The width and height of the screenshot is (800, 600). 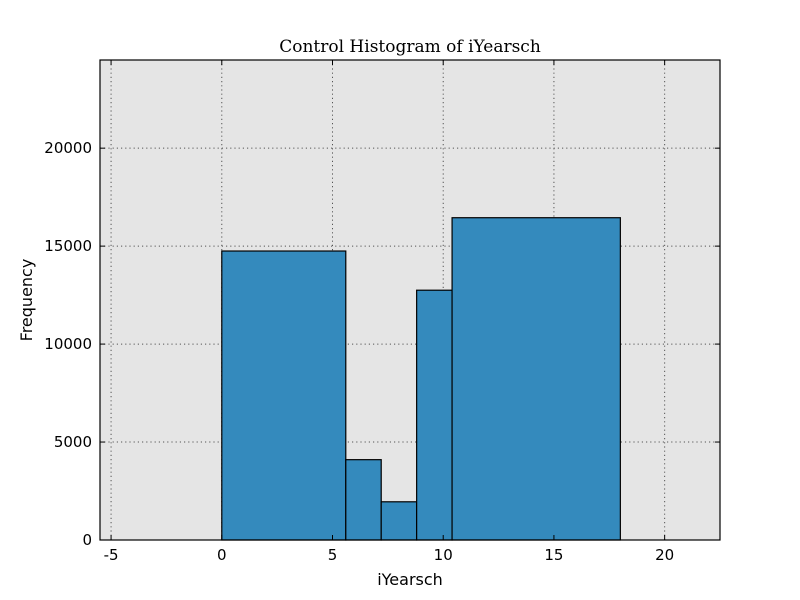 What do you see at coordinates (443, 555) in the screenshot?
I see `x-tick-label: 10` at bounding box center [443, 555].